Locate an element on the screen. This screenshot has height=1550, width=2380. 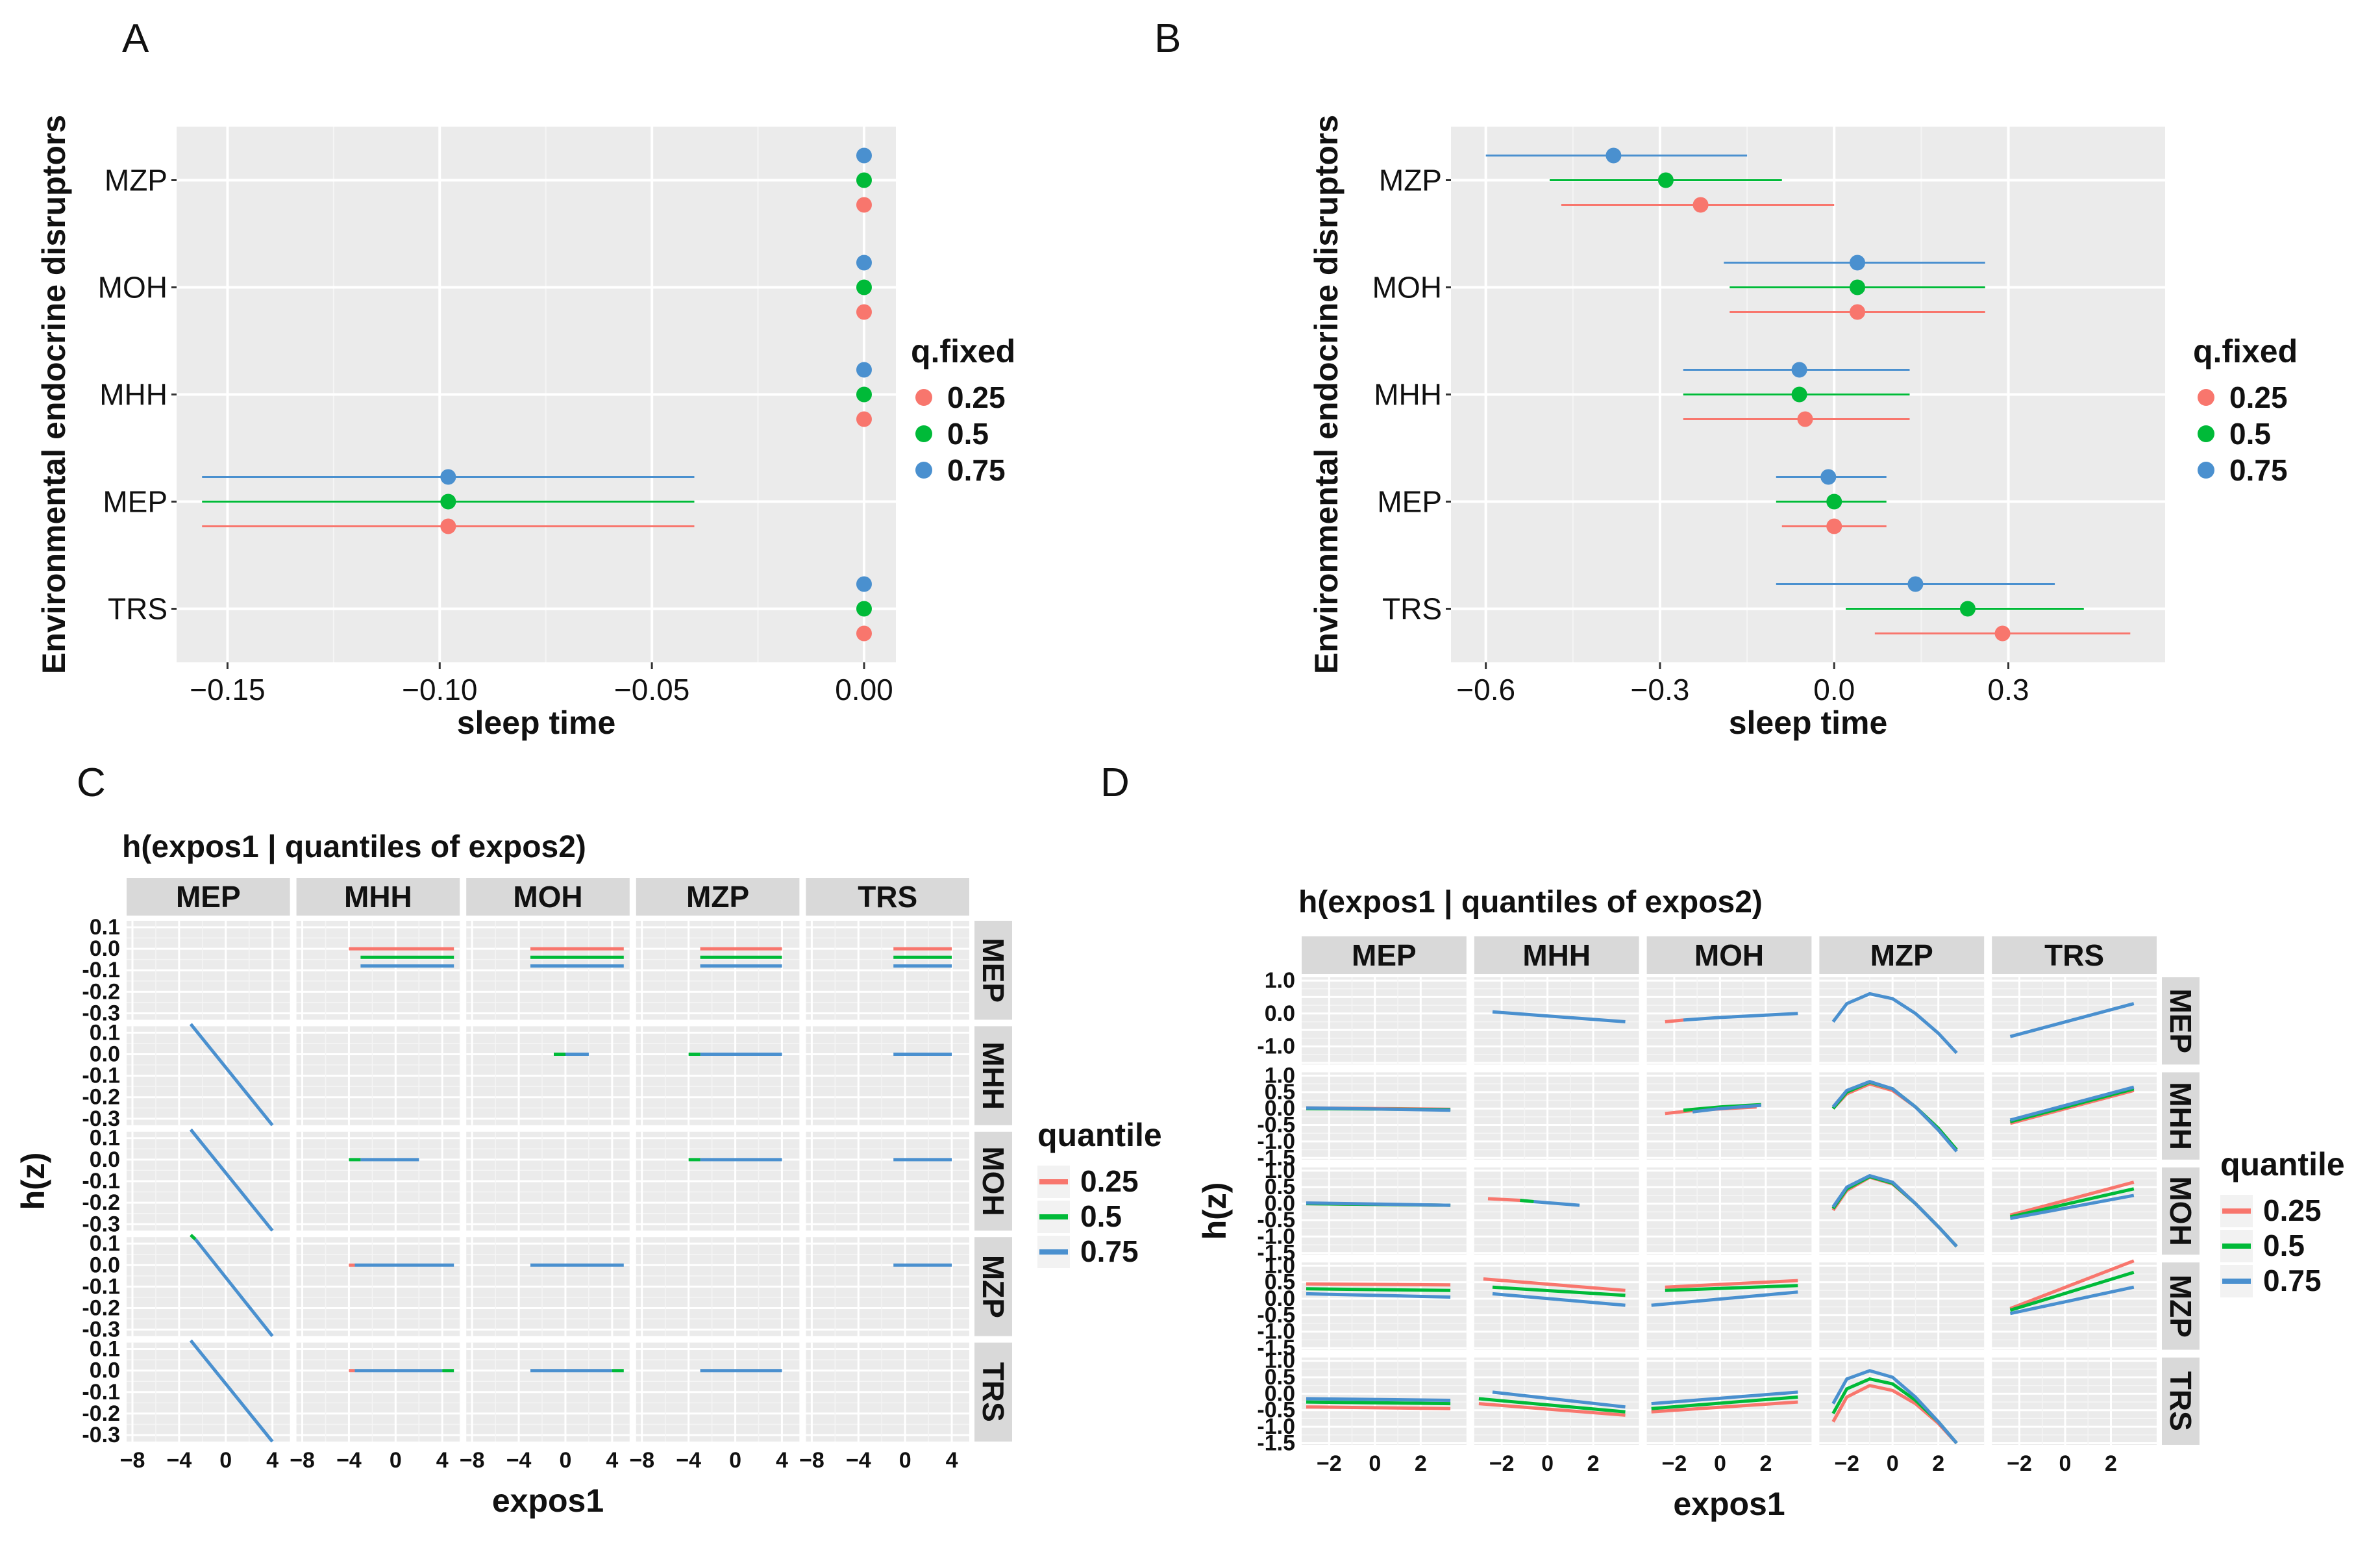
x-tick-label: −0.6 is located at coordinates (1485, 689).